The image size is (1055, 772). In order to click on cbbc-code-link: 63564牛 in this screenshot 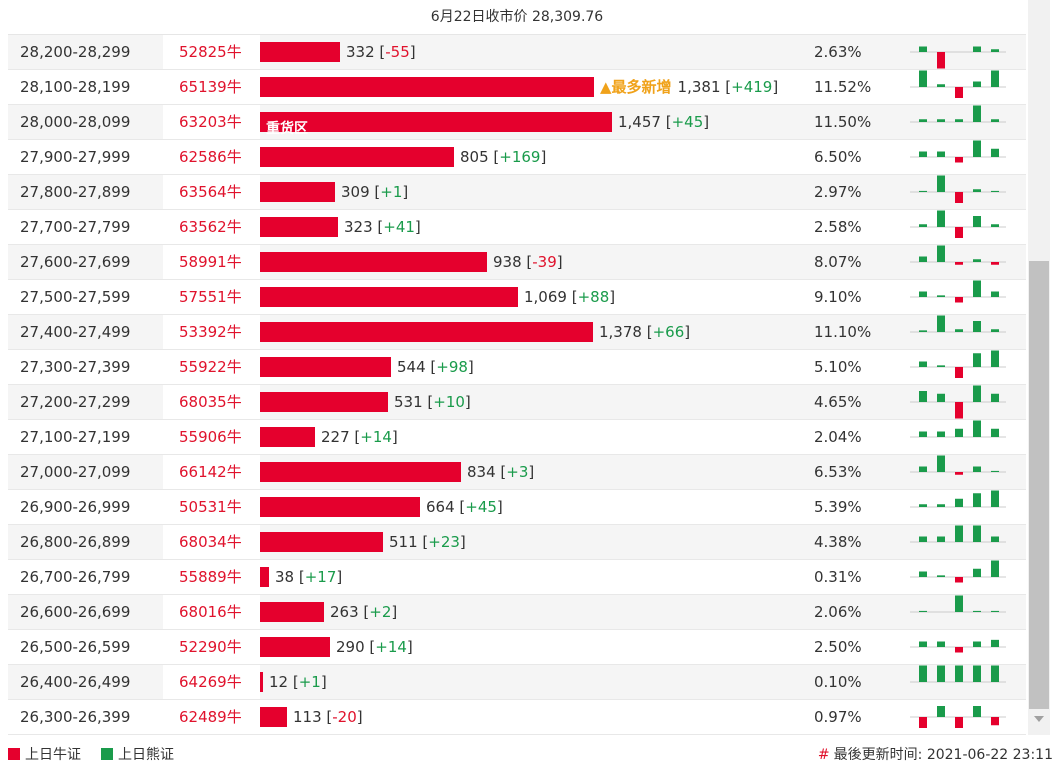, I will do `click(210, 192)`.